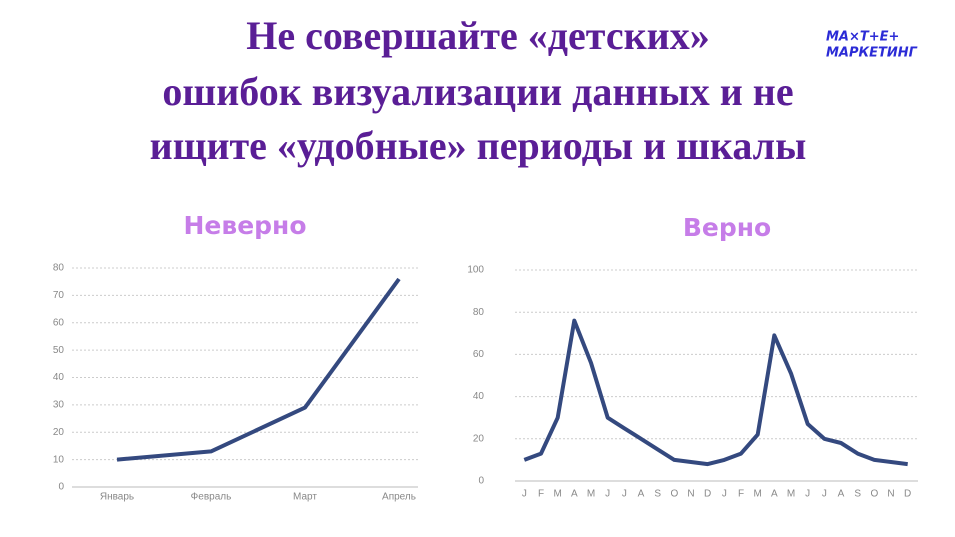 The image size is (955, 537). Describe the element at coordinates (245, 225) in the screenshot. I see `chart-title: Неверно` at that location.